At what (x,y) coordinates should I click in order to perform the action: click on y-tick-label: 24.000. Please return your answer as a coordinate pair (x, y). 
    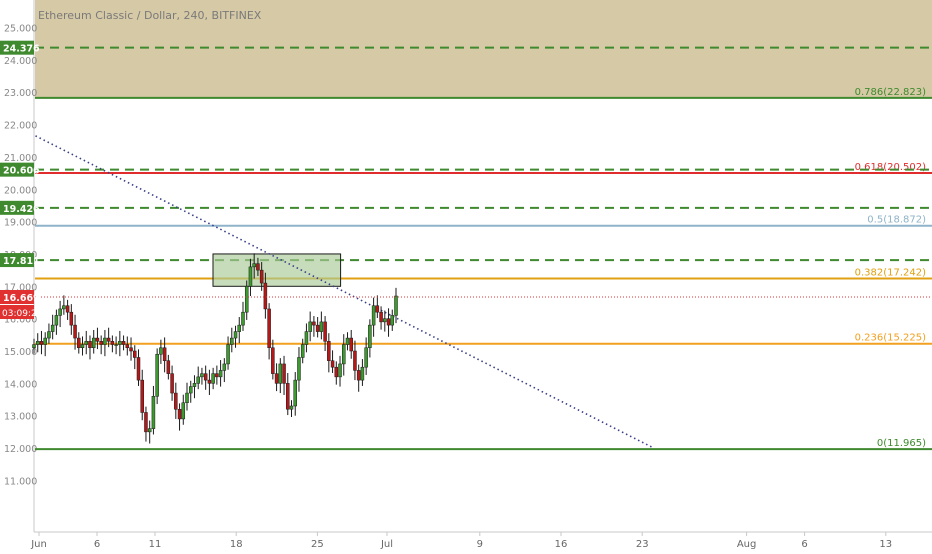
    Looking at the image, I should click on (20, 61).